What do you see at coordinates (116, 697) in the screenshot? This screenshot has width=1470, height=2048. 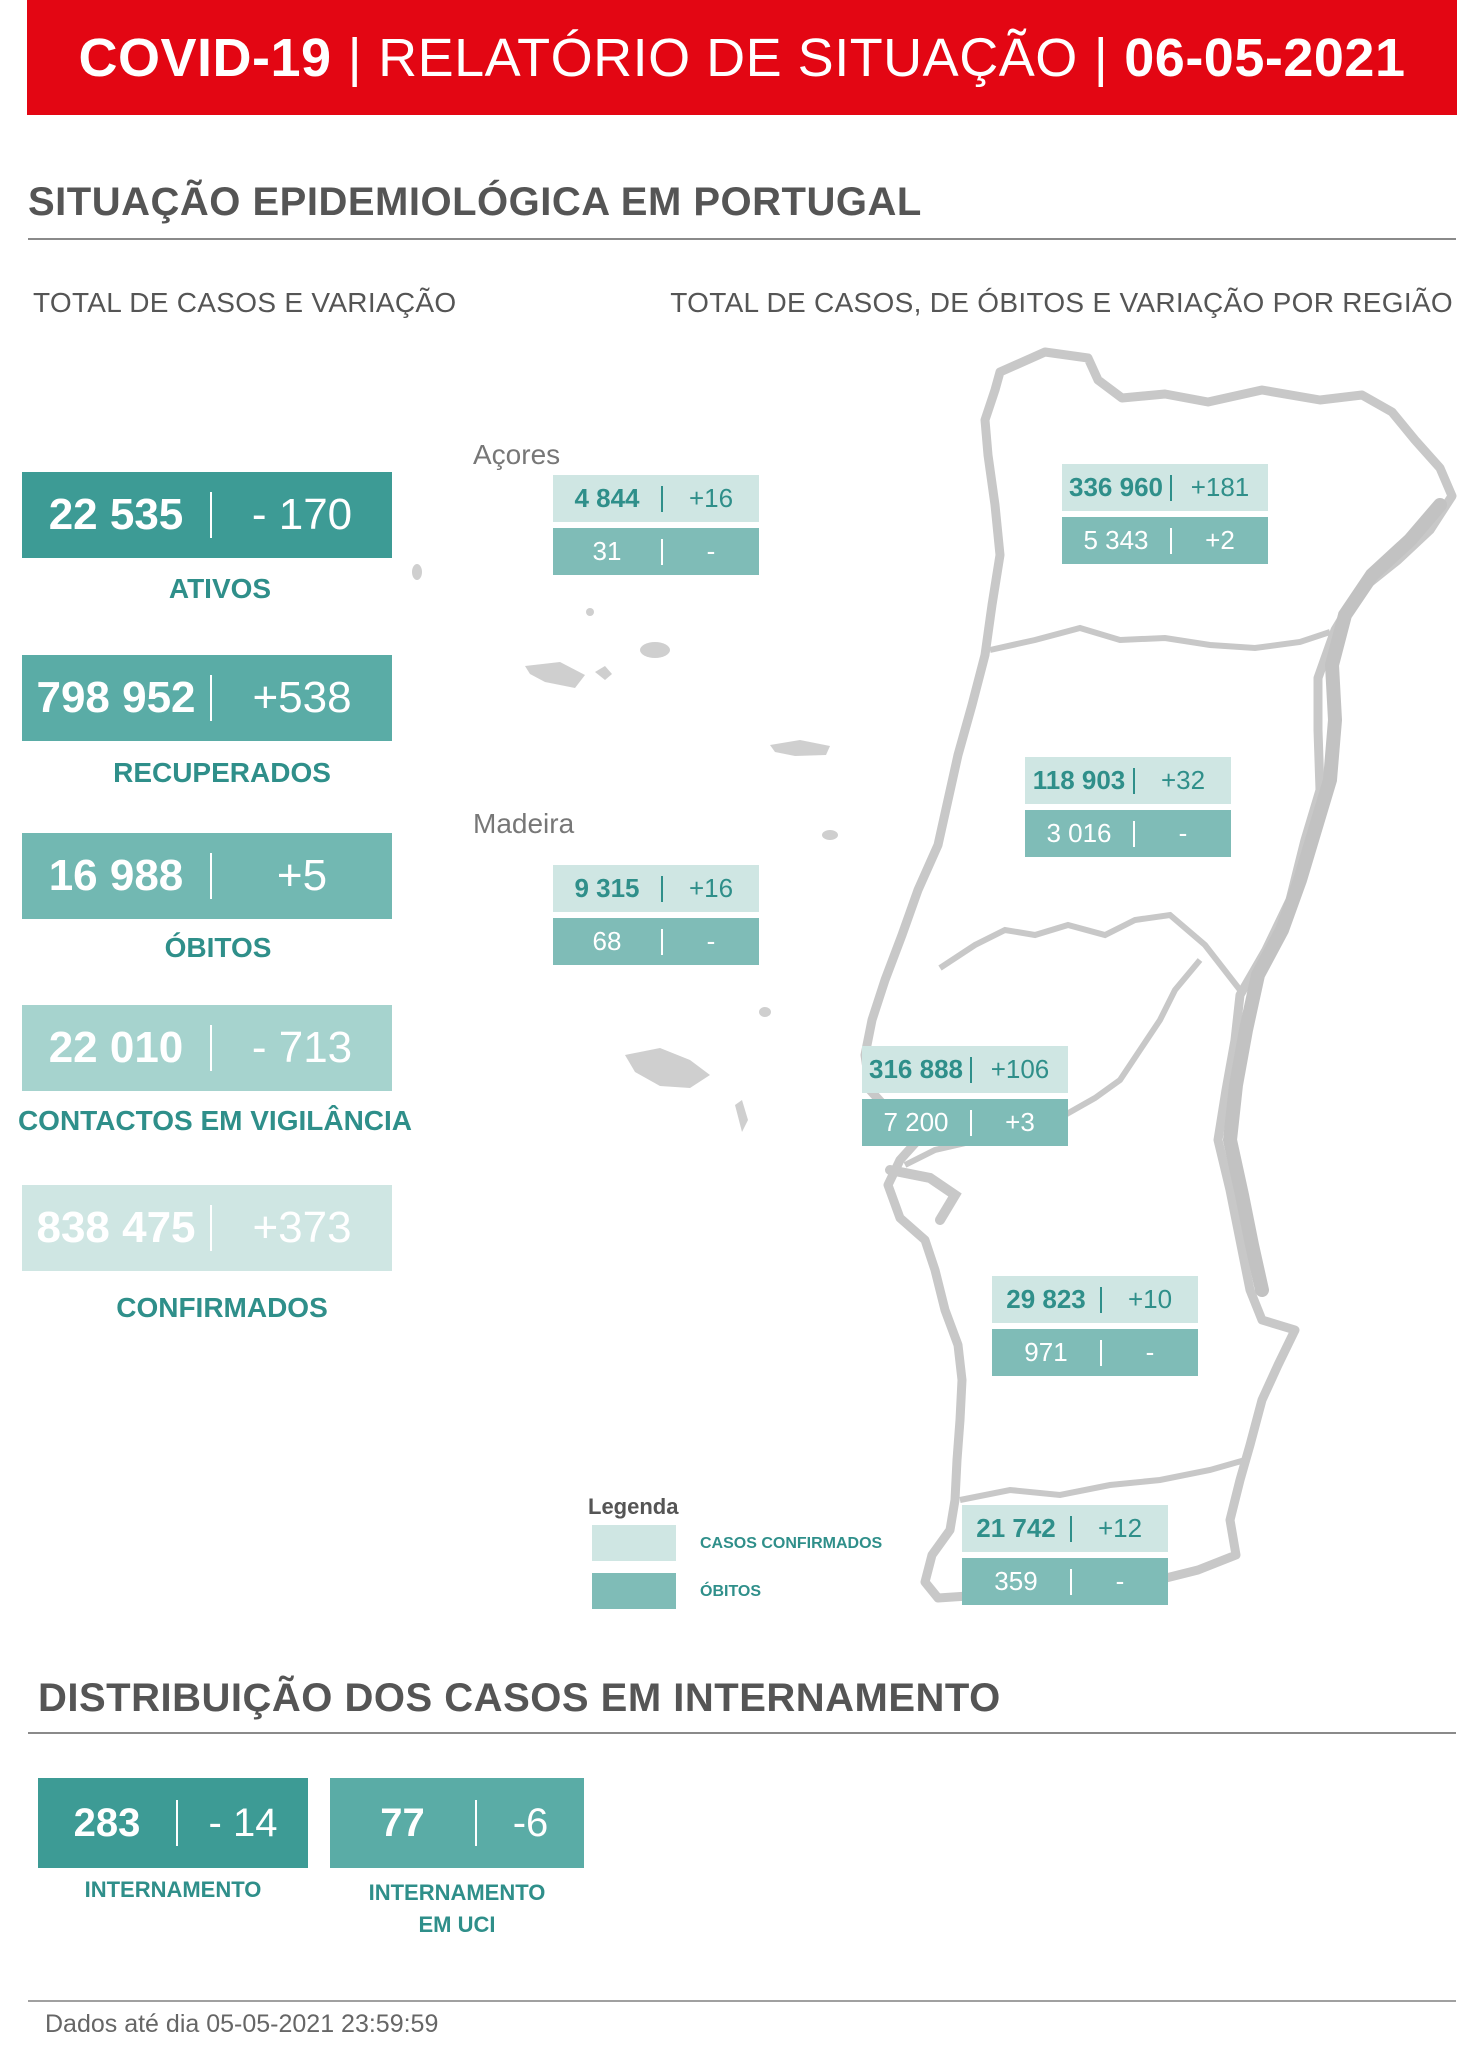 I see `stat-recuperados-value: 798 952` at bounding box center [116, 697].